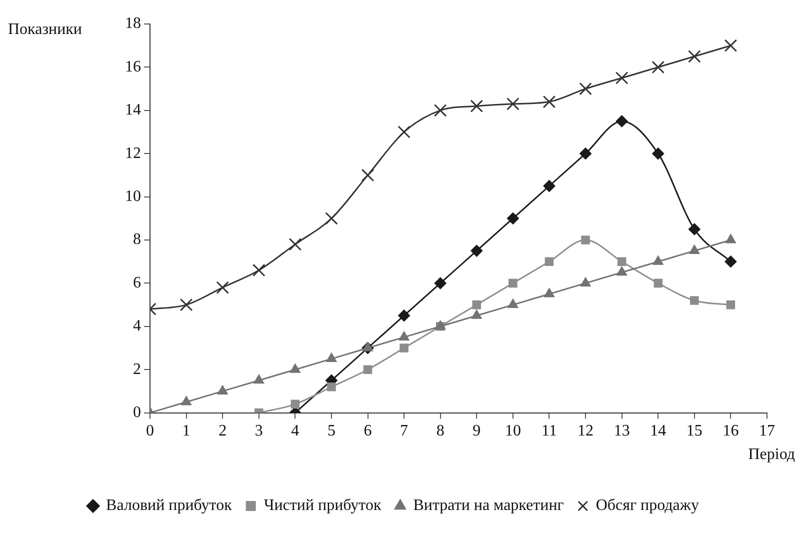  What do you see at coordinates (488, 505) in the screenshot?
I see `legend-label: Витрати на маркетинг` at bounding box center [488, 505].